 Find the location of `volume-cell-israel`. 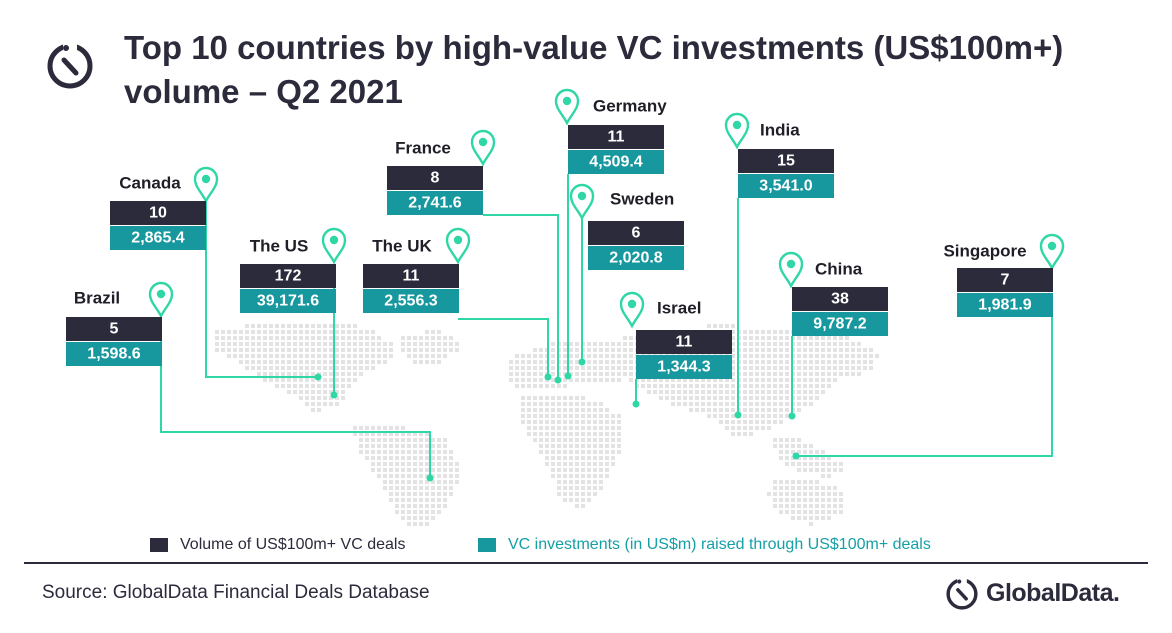

volume-cell-israel is located at coordinates (684, 342).